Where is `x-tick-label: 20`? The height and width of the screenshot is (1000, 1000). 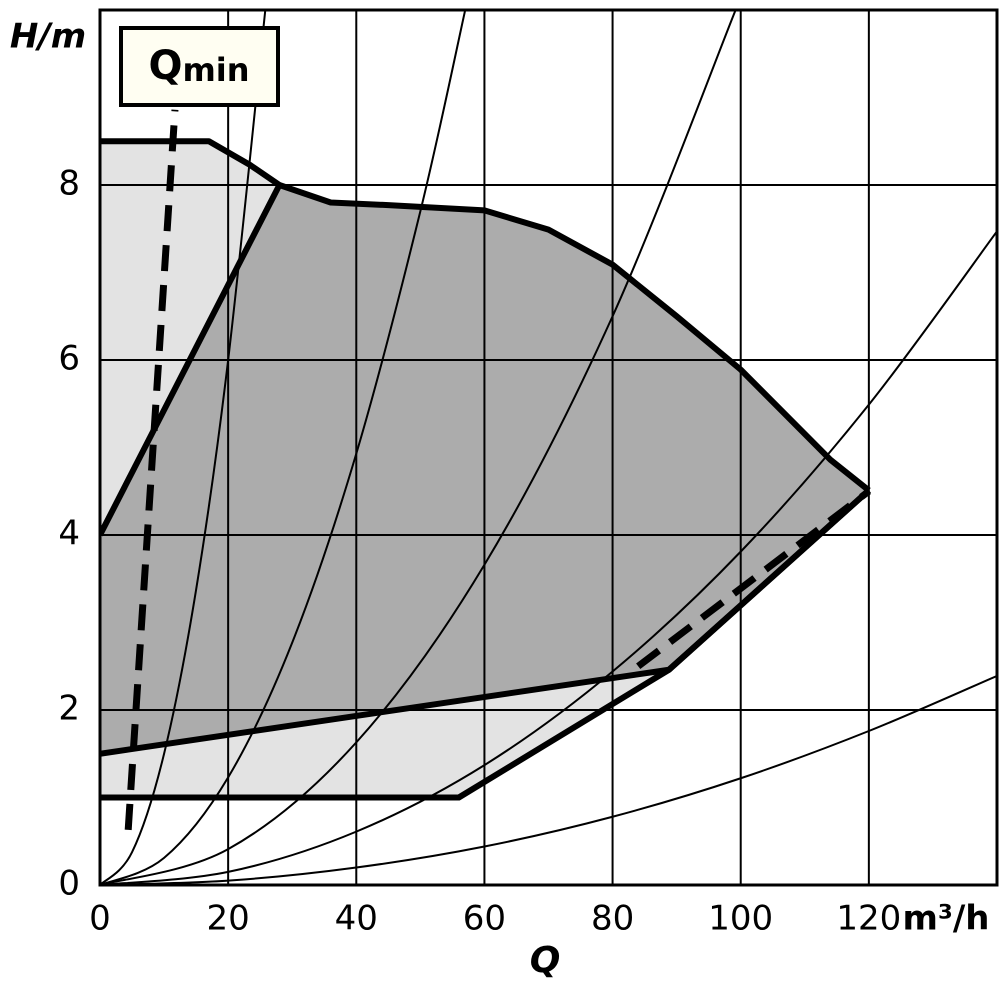
x-tick-label: 20 is located at coordinates (228, 919).